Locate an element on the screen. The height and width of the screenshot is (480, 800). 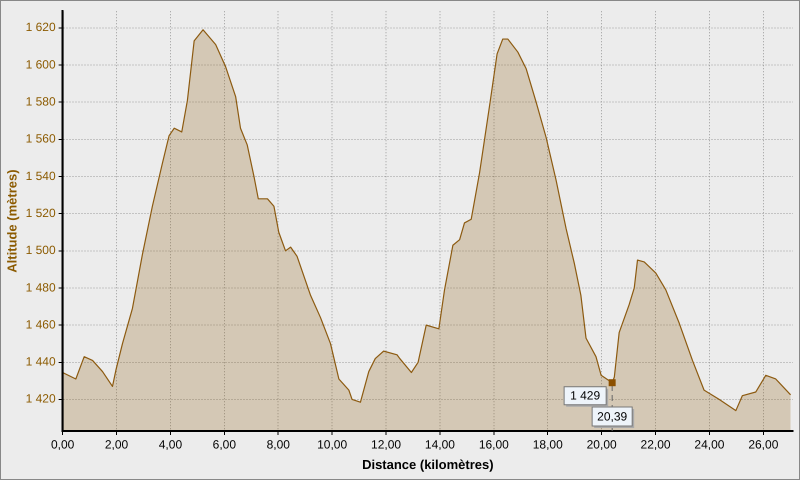
y-tick-label: 1 440 is located at coordinates (41, 361).